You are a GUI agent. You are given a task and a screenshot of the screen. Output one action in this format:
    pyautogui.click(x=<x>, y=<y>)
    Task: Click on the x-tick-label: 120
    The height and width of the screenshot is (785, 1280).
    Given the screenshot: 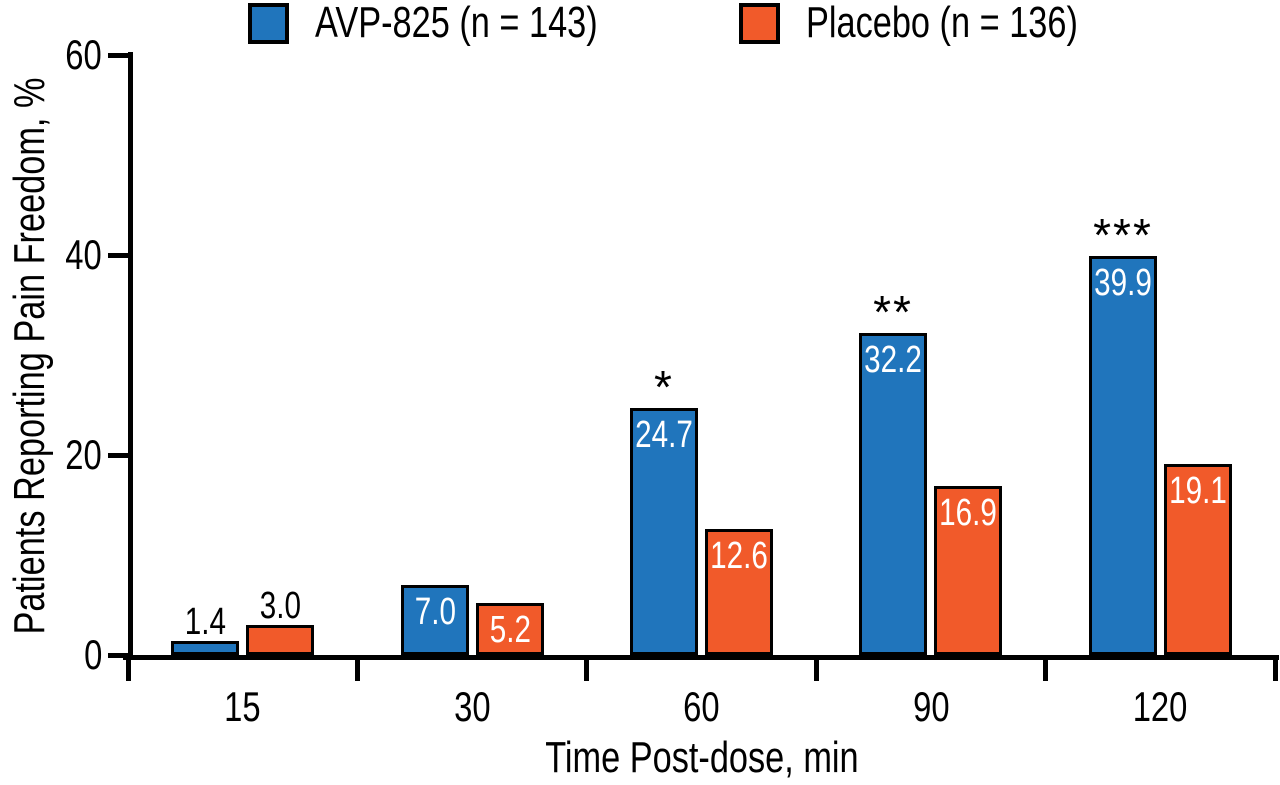 What is the action you would take?
    pyautogui.click(x=1160, y=706)
    